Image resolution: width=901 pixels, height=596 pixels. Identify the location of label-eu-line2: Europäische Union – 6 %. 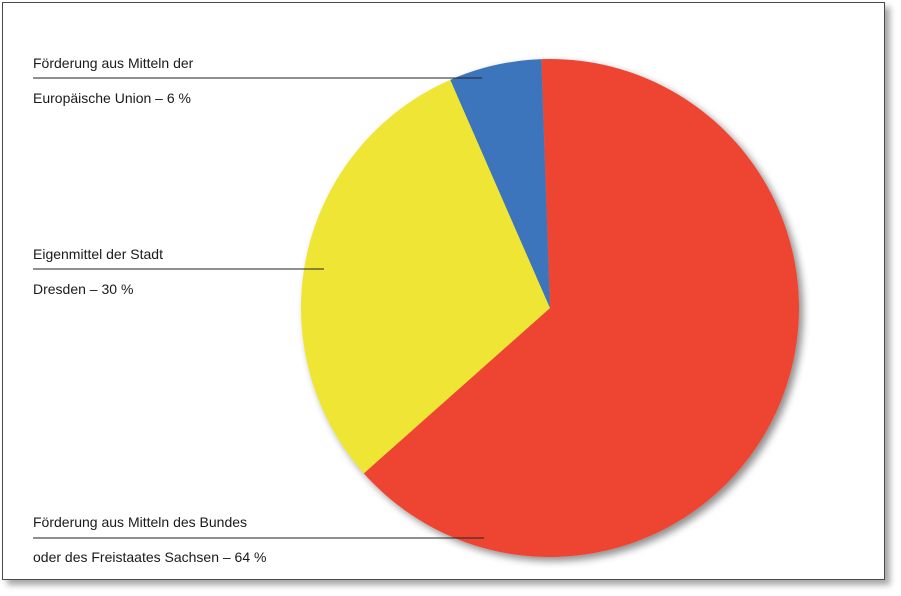
(112, 98).